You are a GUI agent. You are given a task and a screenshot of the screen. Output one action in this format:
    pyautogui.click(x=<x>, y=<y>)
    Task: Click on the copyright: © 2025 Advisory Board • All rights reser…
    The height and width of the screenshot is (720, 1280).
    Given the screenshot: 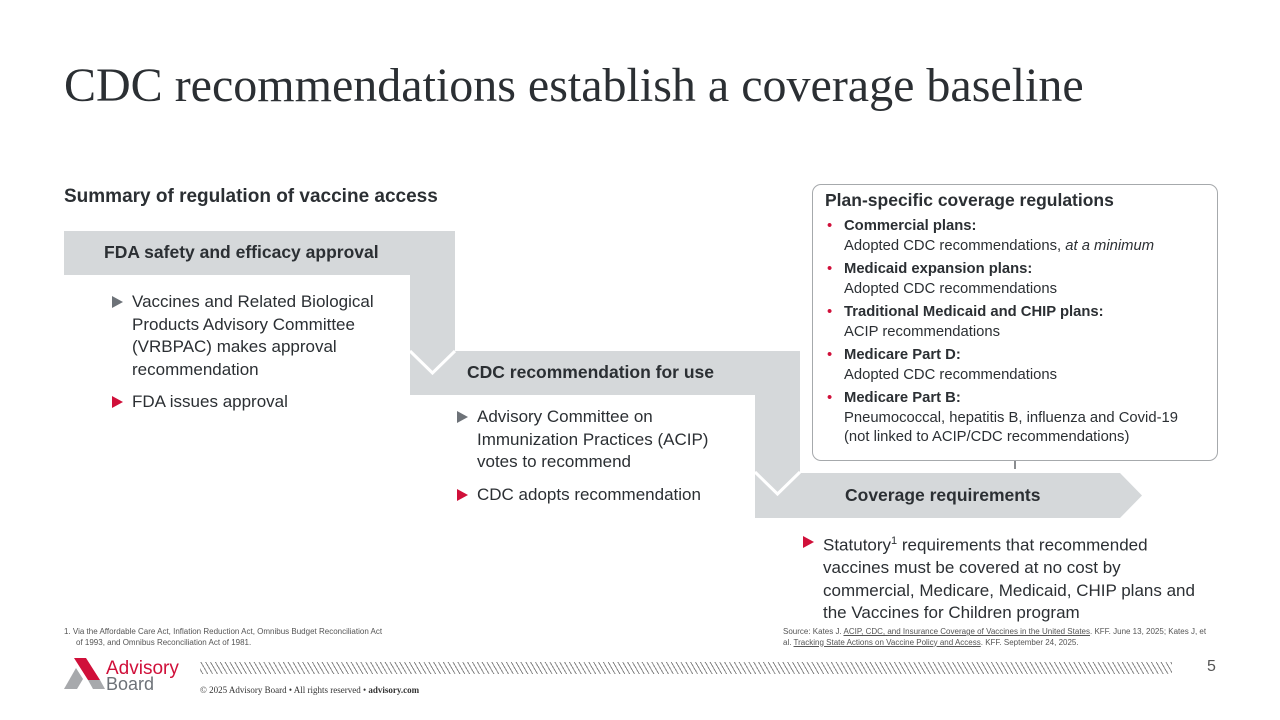 What is the action you would take?
    pyautogui.click(x=309, y=690)
    